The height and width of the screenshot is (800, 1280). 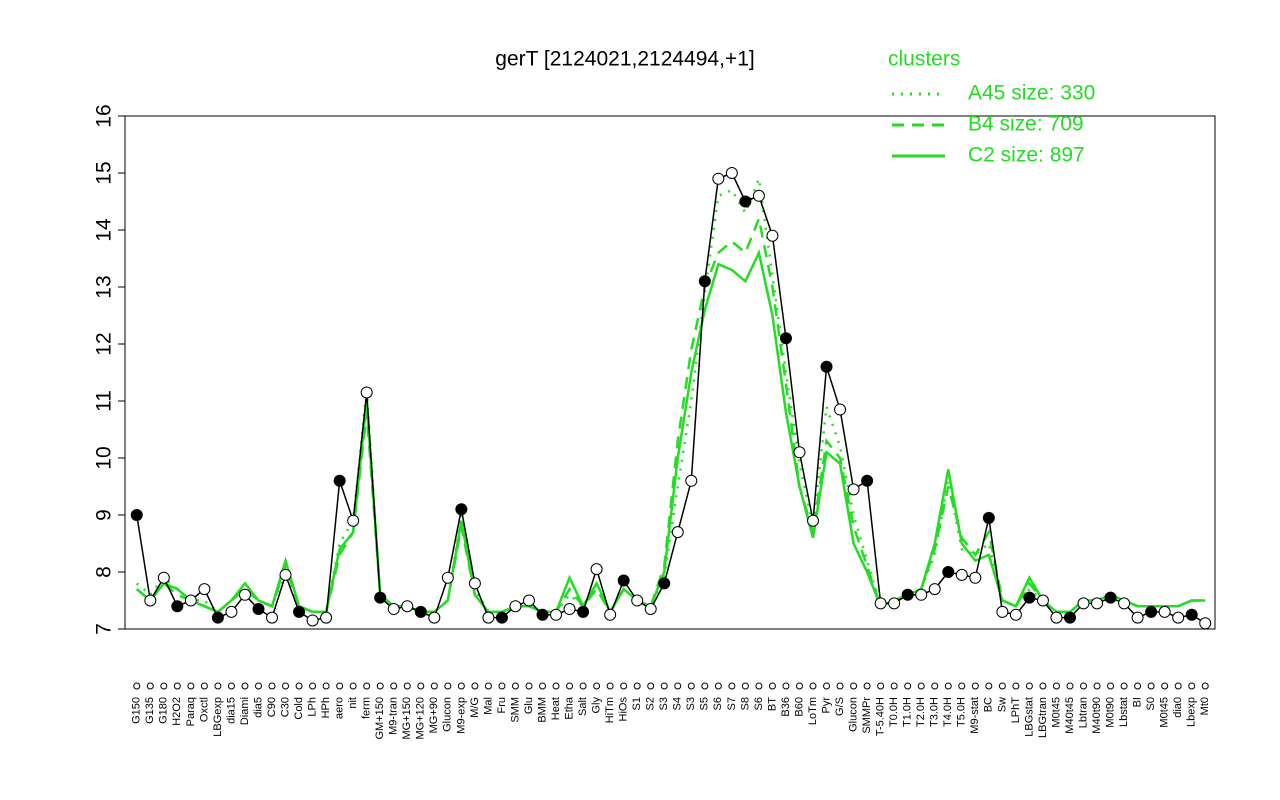 What do you see at coordinates (556, 708) in the screenshot?
I see `x-tick-label: Heat` at bounding box center [556, 708].